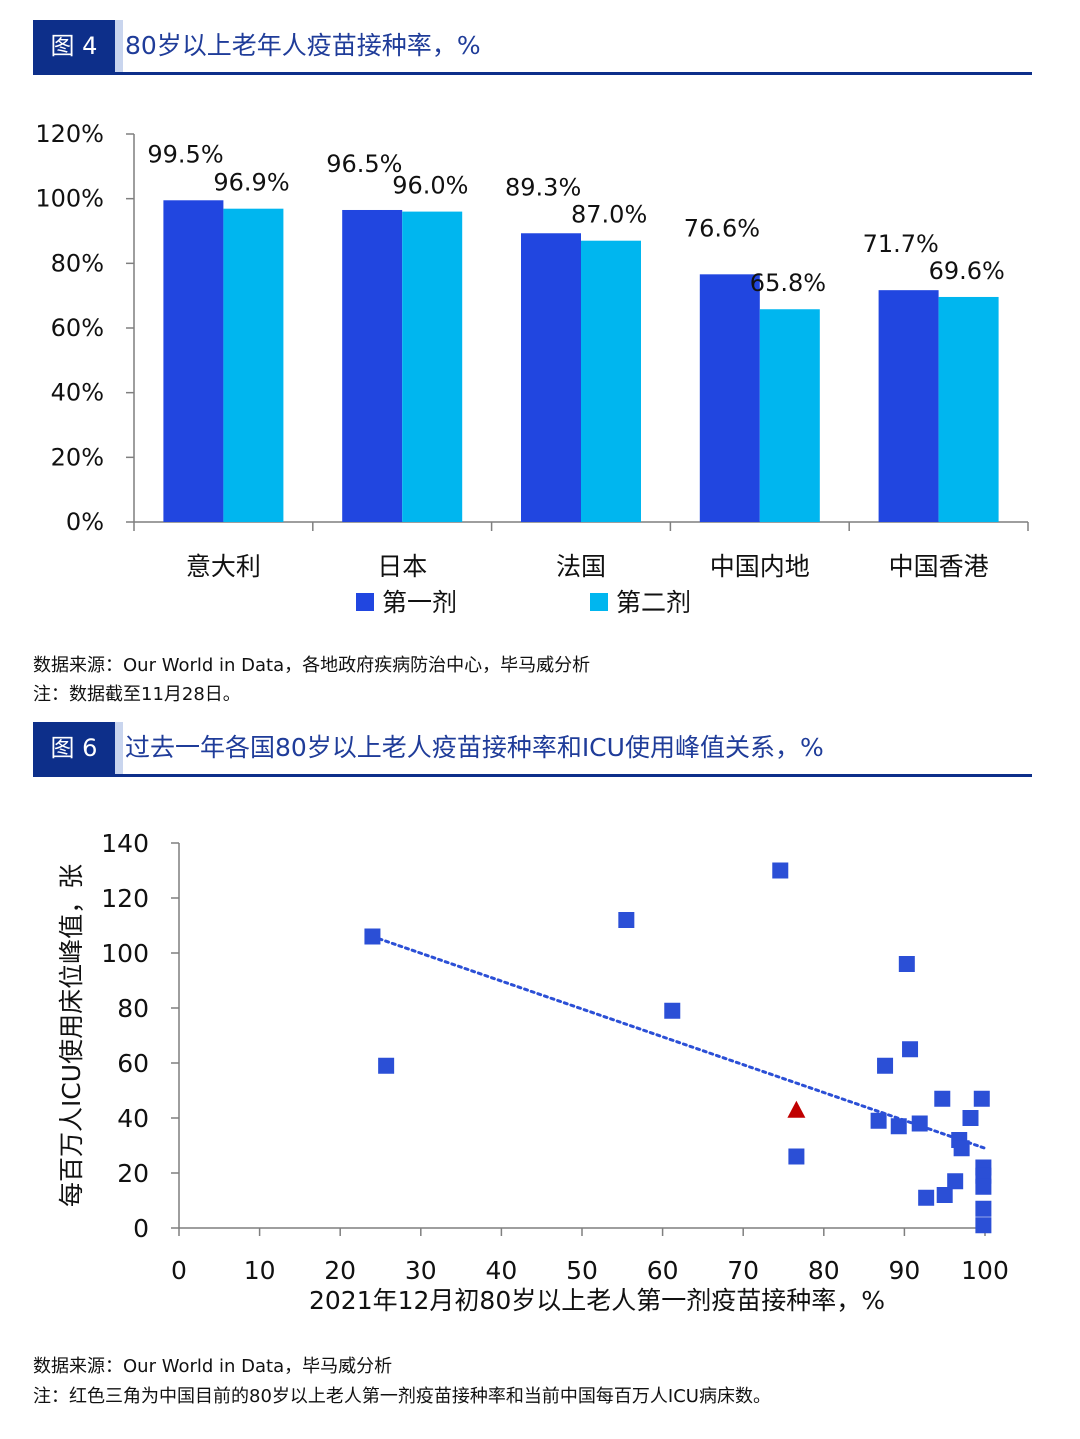 Image resolution: width=1080 pixels, height=1439 pixels. What do you see at coordinates (77, 263) in the screenshot?
I see `y-tick-label: 80%` at bounding box center [77, 263].